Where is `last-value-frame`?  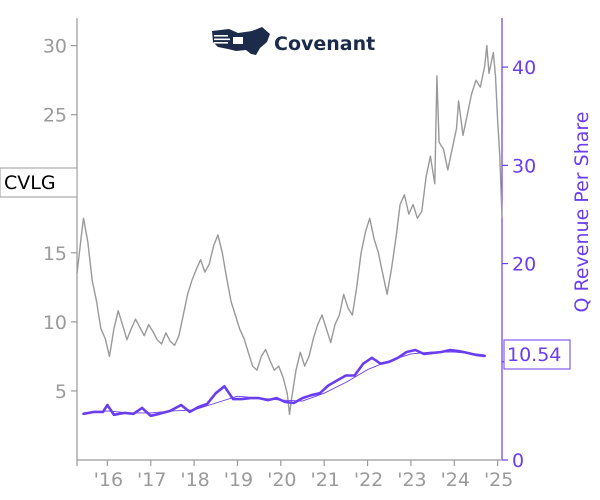
last-value-frame is located at coordinates (537, 354).